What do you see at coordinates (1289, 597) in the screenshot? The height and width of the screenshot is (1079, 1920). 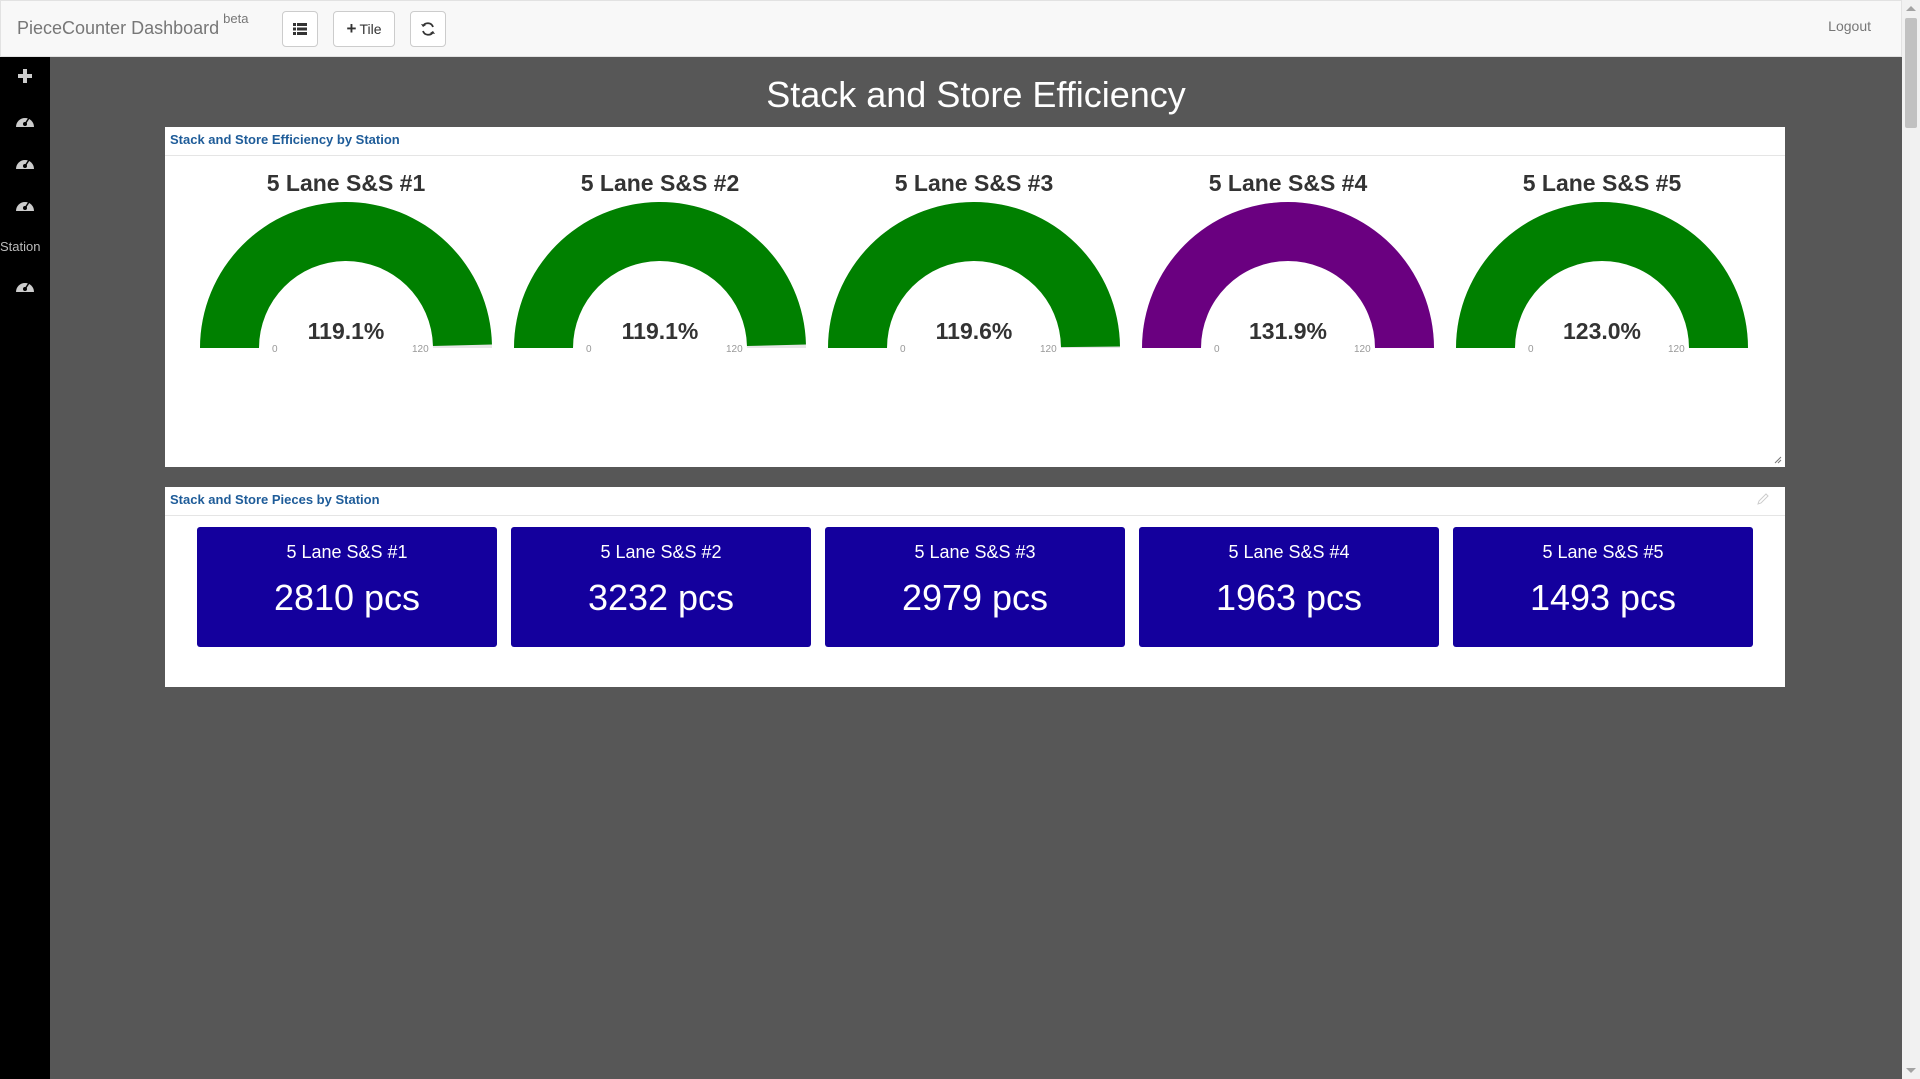 I see `tile-piece-count: 1963 pcs` at bounding box center [1289, 597].